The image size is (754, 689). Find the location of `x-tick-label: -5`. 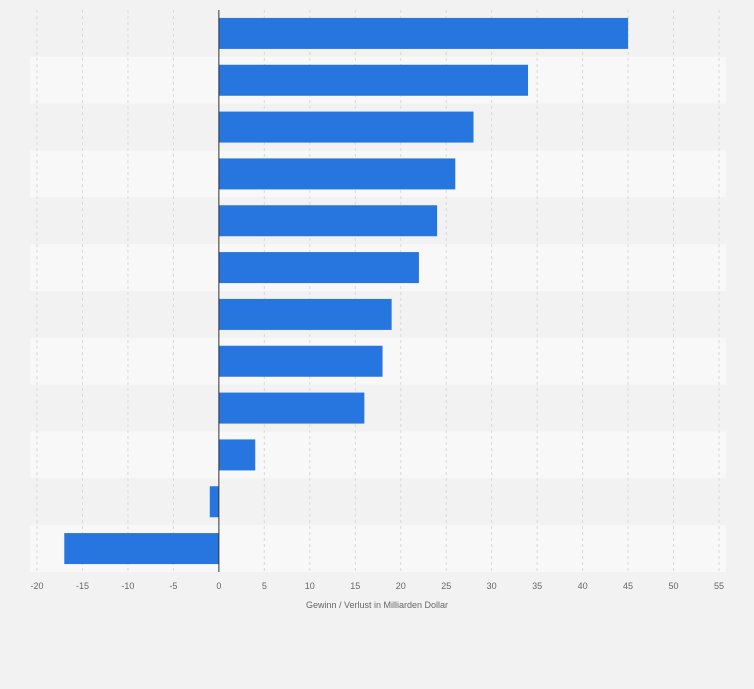

x-tick-label: -5 is located at coordinates (173, 586).